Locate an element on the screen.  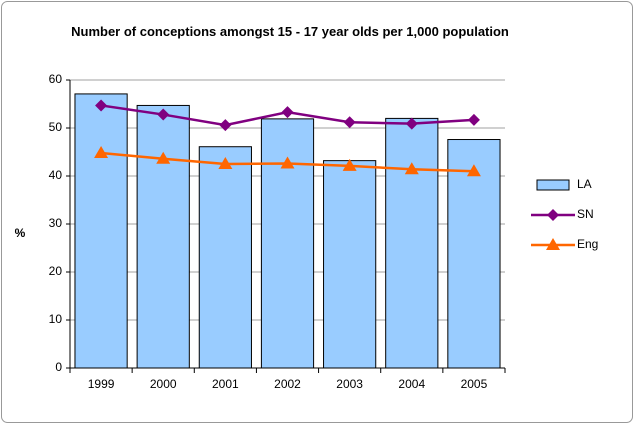
y-axis-label: % is located at coordinates (20, 233).